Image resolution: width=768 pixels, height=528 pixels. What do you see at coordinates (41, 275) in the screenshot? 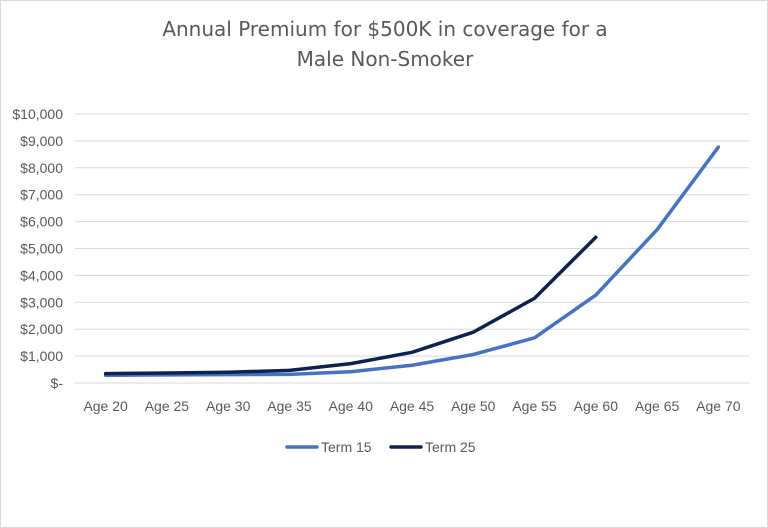
I see `y-tick-label: $4,000` at bounding box center [41, 275].